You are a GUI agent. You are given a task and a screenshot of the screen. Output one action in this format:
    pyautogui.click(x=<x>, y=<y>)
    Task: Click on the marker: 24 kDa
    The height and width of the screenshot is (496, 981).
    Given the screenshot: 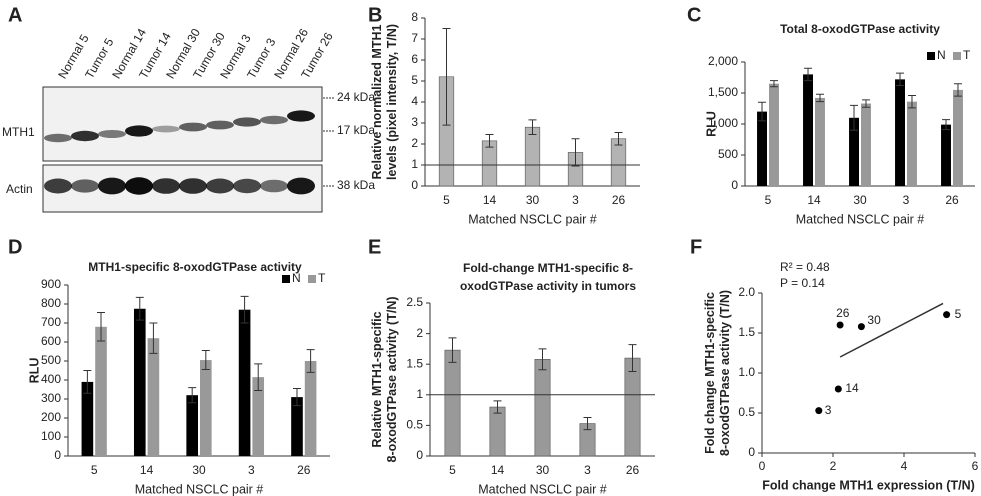 What is the action you would take?
    pyautogui.click(x=356, y=97)
    